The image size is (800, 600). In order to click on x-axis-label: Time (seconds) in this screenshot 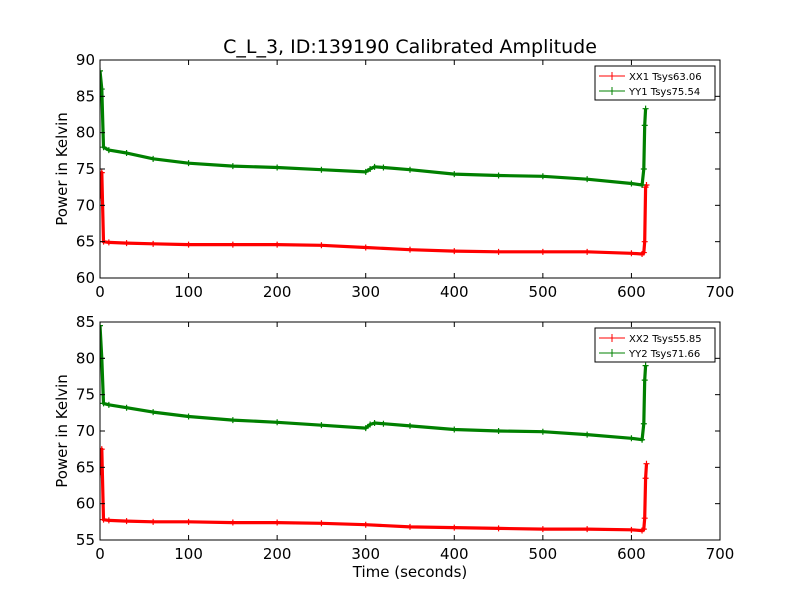, I will do `click(410, 572)`.